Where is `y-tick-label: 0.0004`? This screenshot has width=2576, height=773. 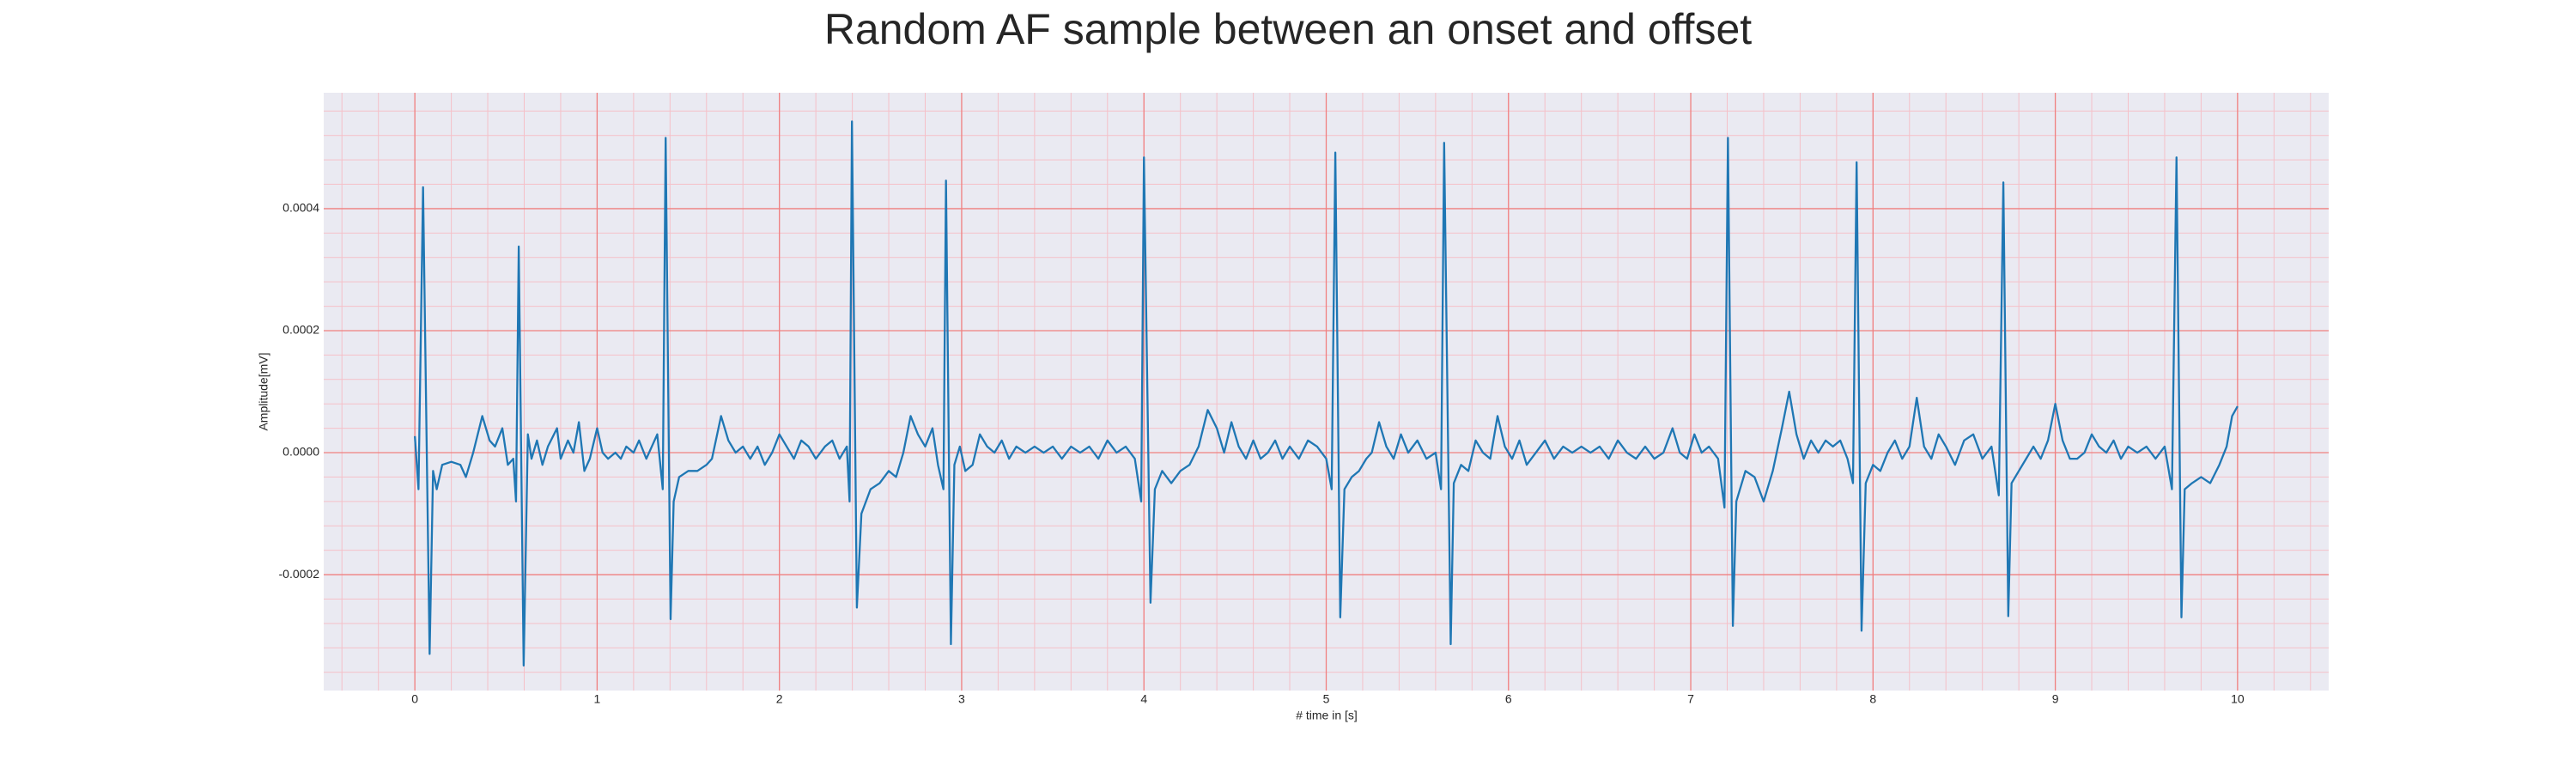 y-tick-label: 0.0004 is located at coordinates (301, 208).